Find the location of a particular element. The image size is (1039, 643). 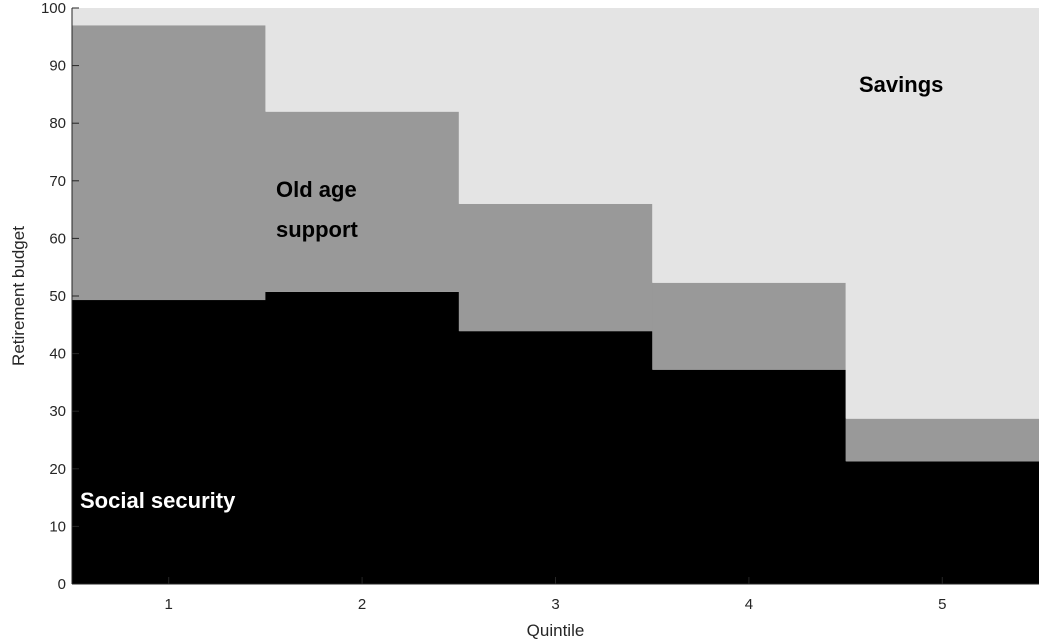

y-tick-label: 100 is located at coordinates (53, 8).